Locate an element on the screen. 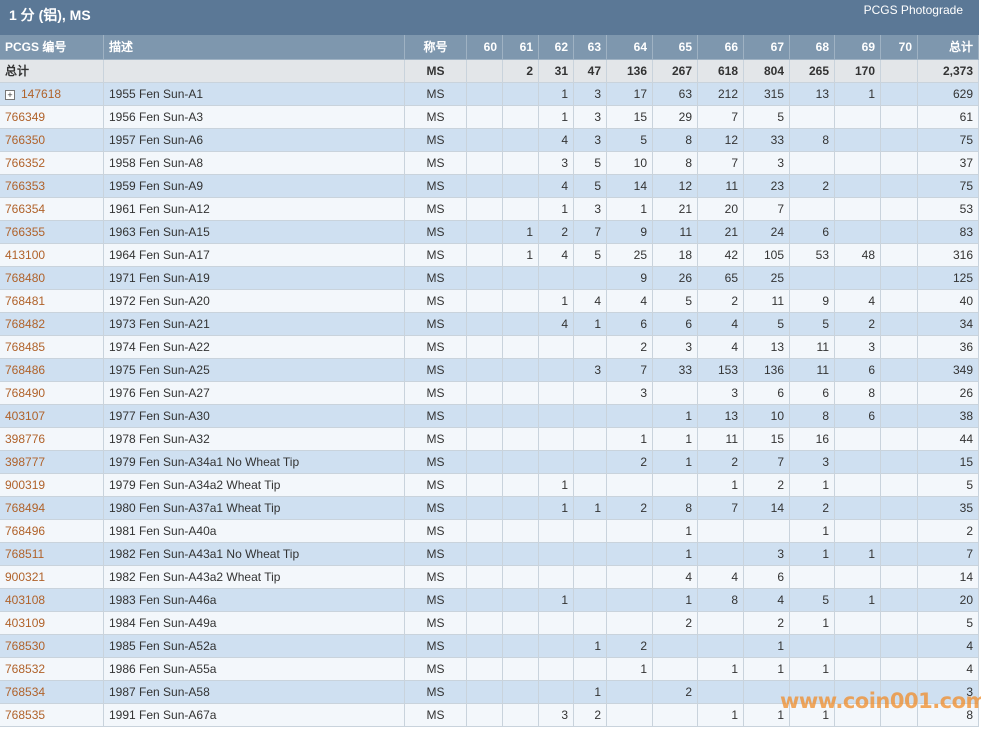 This screenshot has height=730, width=981. column-header: 67 is located at coordinates (767, 47).